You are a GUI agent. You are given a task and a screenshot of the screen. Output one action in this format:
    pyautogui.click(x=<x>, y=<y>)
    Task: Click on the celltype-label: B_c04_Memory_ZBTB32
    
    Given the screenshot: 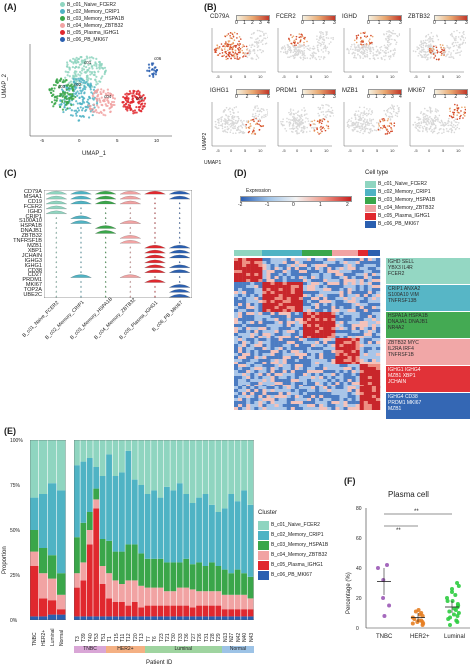 What is the action you would take?
    pyautogui.click(x=406, y=208)
    